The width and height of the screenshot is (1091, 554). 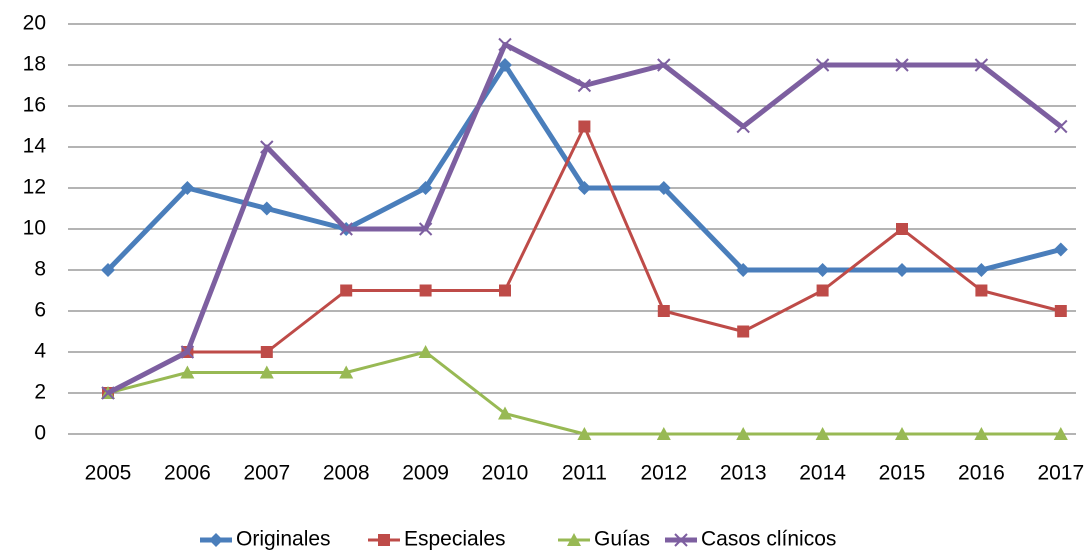 I want to click on y-tick-label: 16, so click(x=34, y=105).